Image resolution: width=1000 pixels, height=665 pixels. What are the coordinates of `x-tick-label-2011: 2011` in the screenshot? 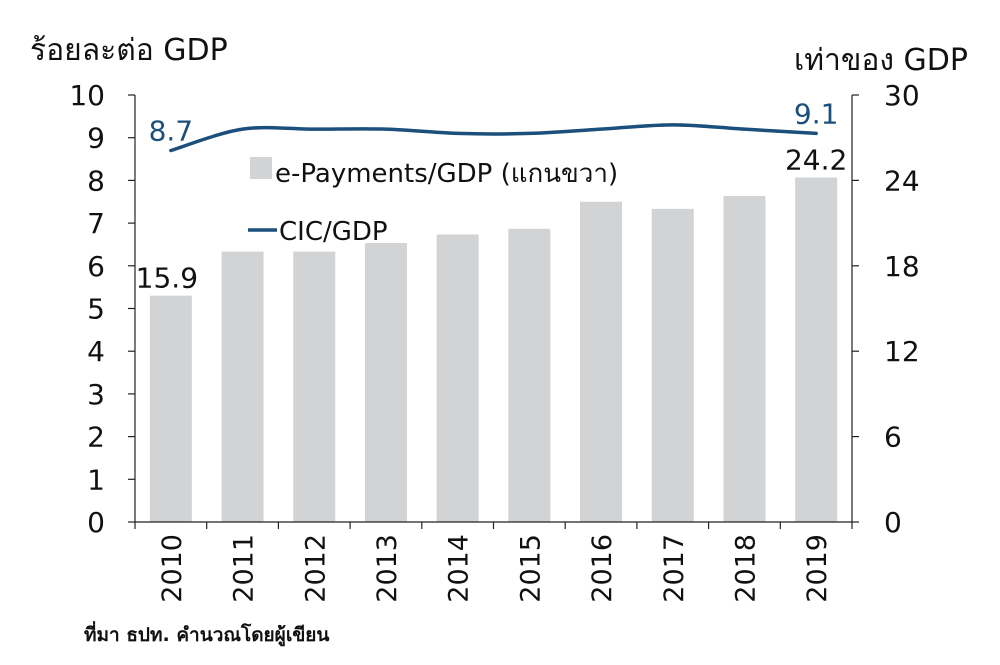 It's located at (244, 568).